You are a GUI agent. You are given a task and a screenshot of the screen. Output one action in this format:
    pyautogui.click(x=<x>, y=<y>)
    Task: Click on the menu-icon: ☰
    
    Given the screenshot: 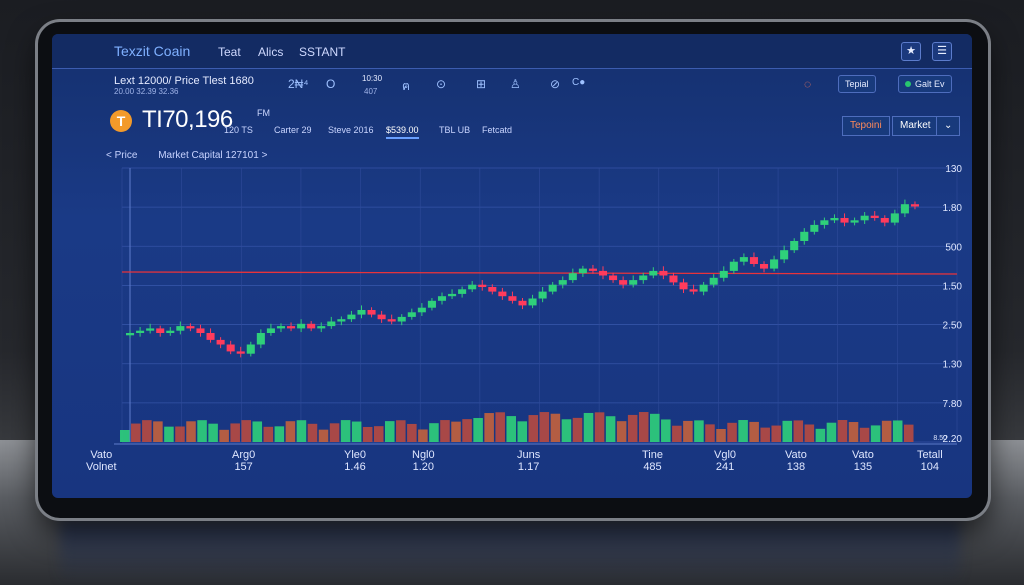 What is the action you would take?
    pyautogui.click(x=942, y=51)
    